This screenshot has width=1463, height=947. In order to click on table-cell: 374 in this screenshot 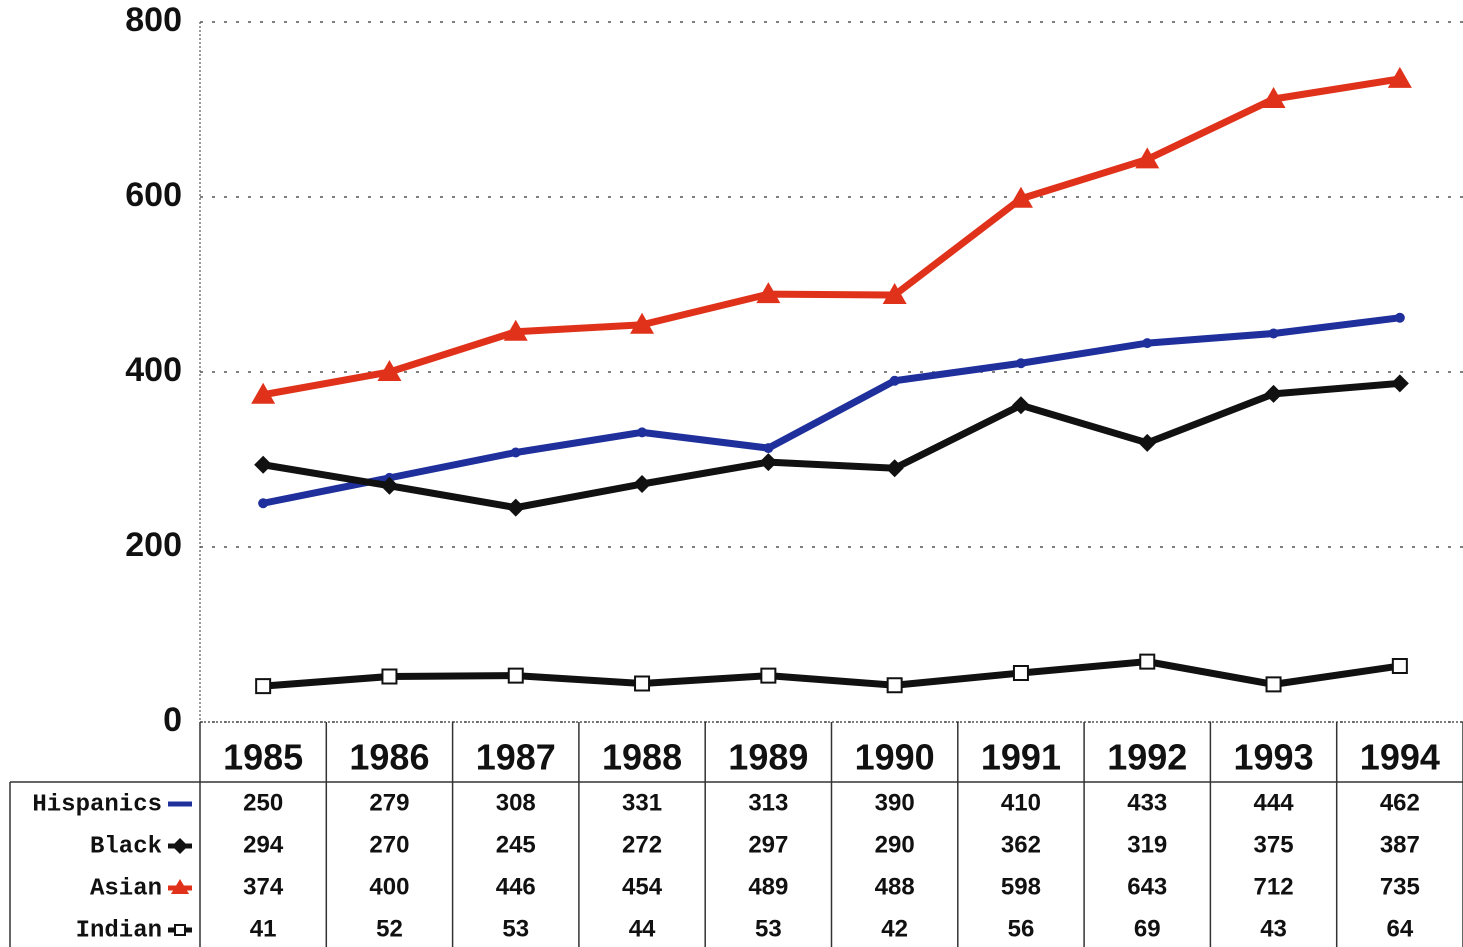, I will do `click(263, 886)`.